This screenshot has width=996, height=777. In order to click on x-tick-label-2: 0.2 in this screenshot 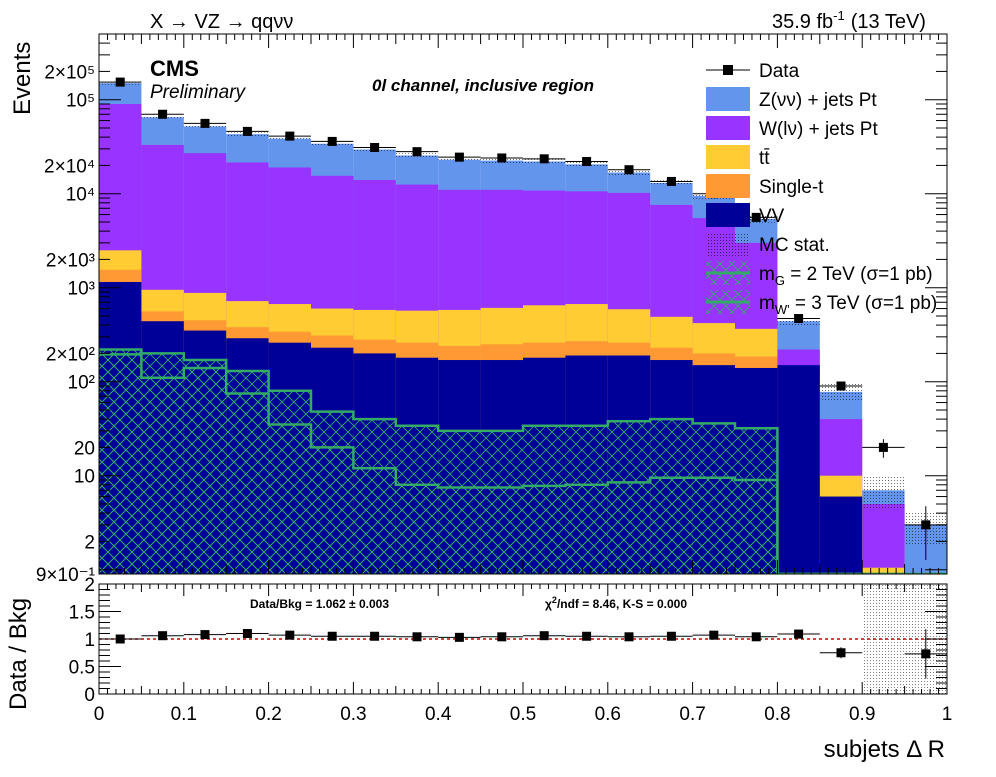, I will do `click(268, 714)`.